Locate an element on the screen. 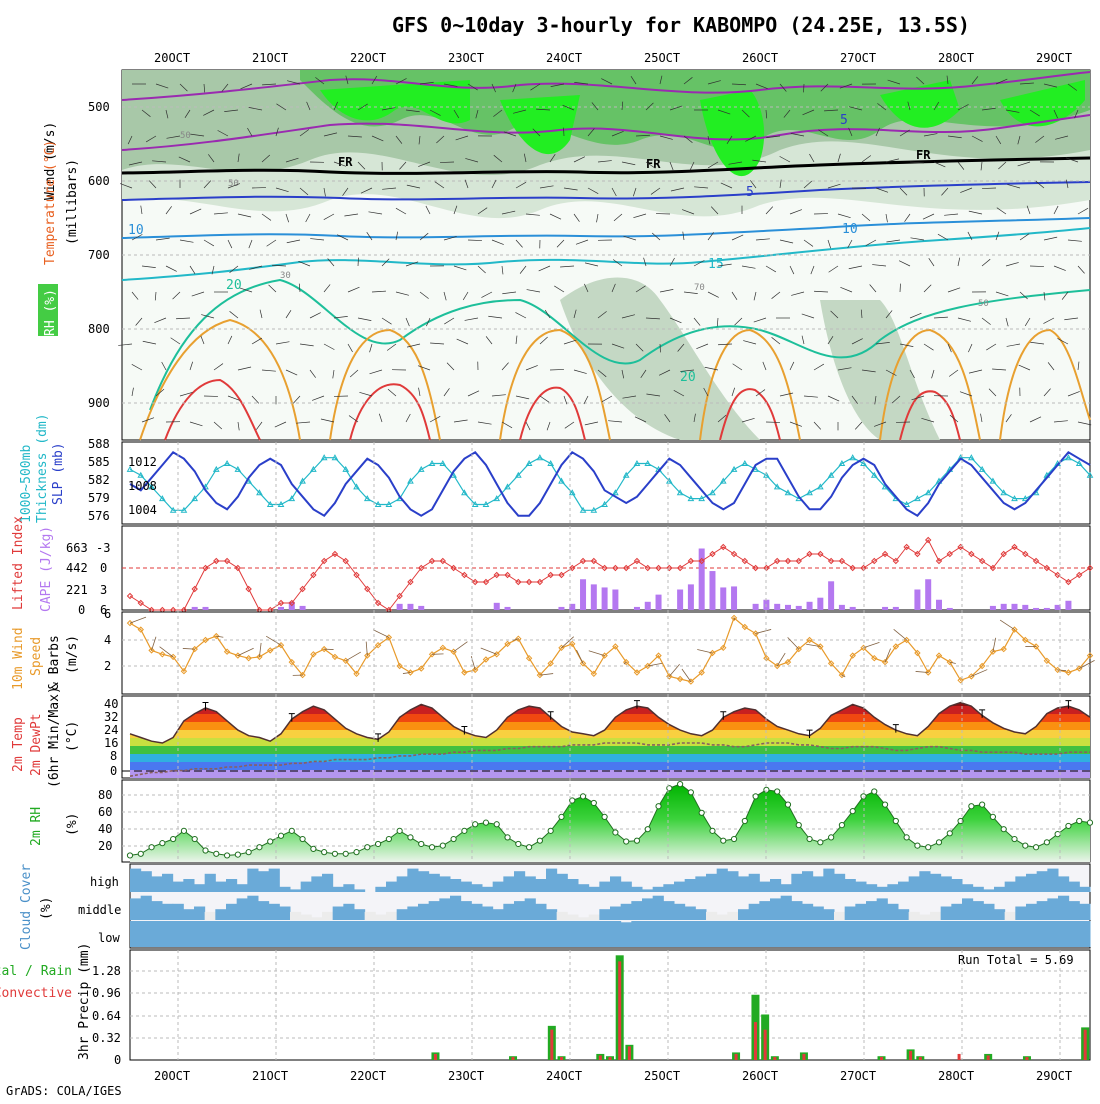 This screenshot has width=1100, height=1104. temp-tick-32: 32 is located at coordinates (111, 717).